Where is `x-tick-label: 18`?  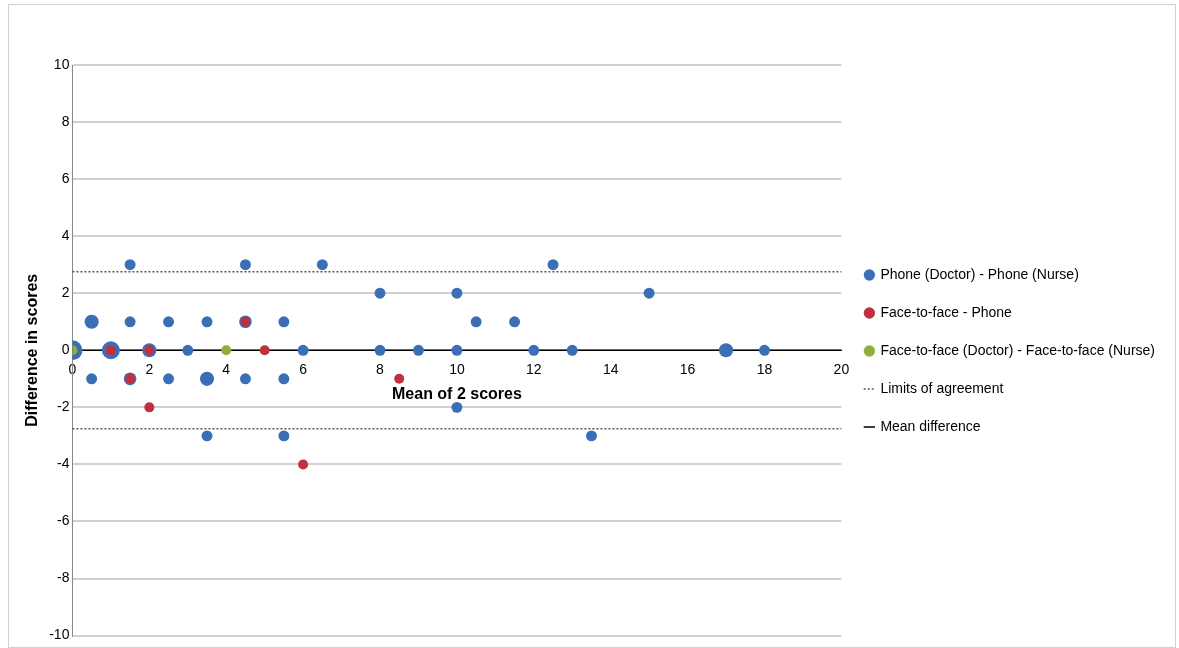 x-tick-label: 18 is located at coordinates (764, 368).